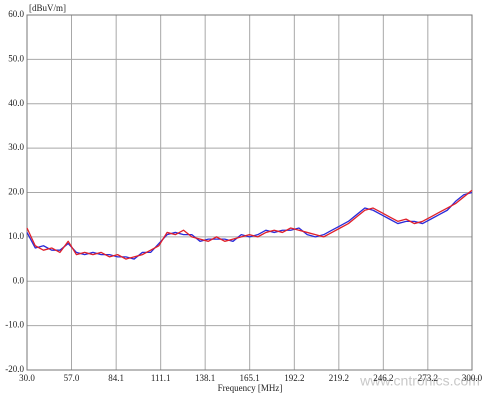  Describe the element at coordinates (294, 378) in the screenshot. I see `x-tick-label: 192.2` at that location.